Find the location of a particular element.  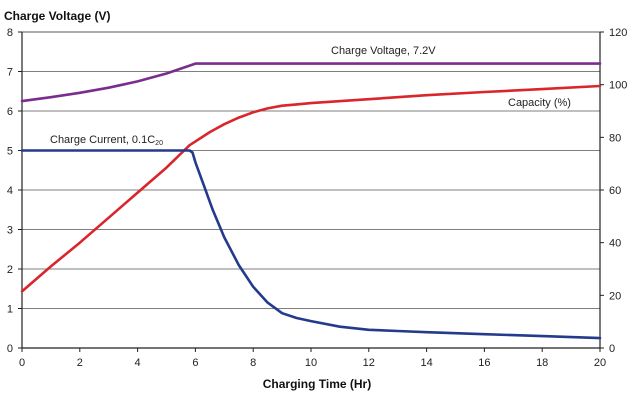

y-right-tick-label: 60 is located at coordinates (615, 191).